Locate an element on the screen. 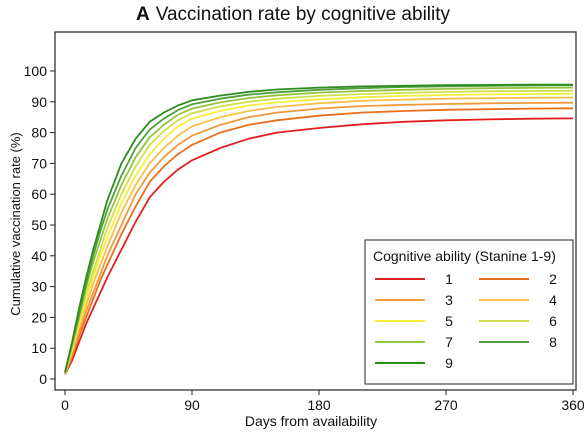 The height and width of the screenshot is (435, 586). x-tick-label: 180 is located at coordinates (319, 405).